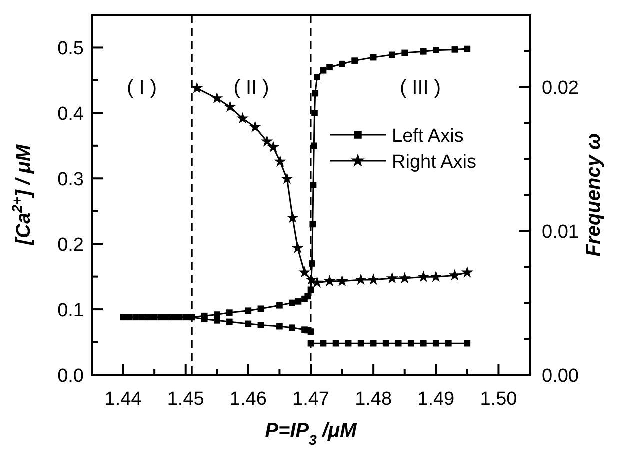  I want to click on y2-tick-label: 0.00, so click(560, 376).